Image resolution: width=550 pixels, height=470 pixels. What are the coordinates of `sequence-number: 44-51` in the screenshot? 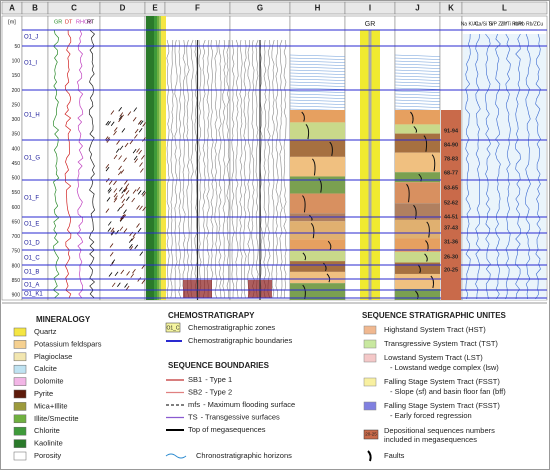 It's located at (451, 217).